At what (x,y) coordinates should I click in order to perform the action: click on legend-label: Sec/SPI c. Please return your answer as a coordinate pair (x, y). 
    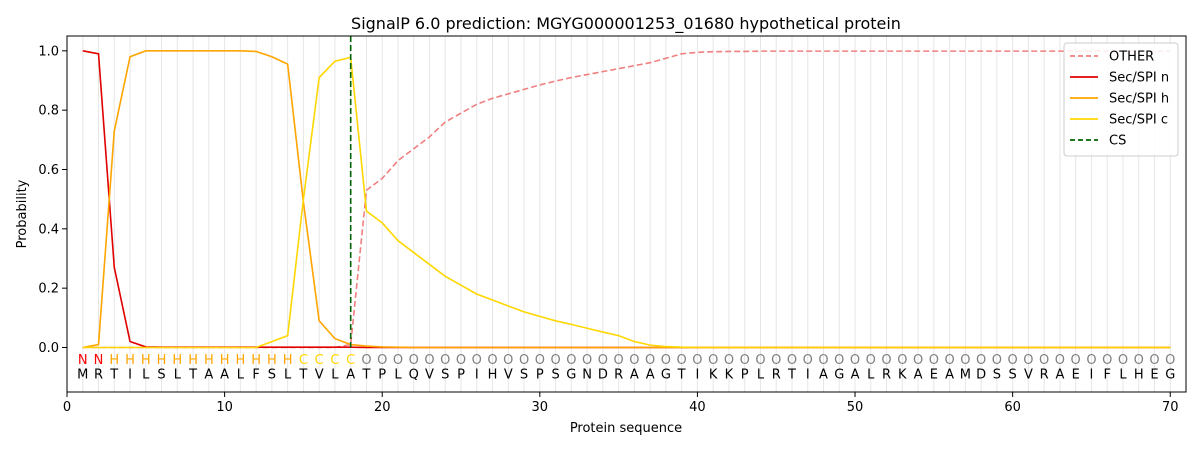
    Looking at the image, I should click on (1138, 120).